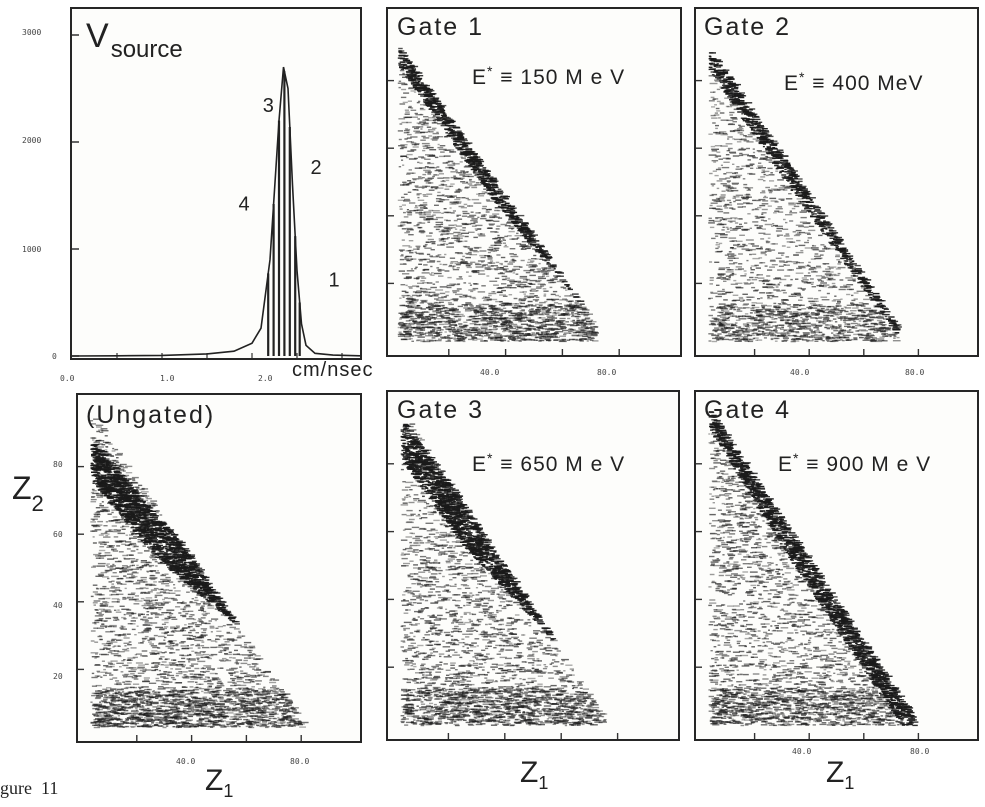 The height and width of the screenshot is (807, 985). What do you see at coordinates (334, 280) in the screenshot?
I see `vsource-gate-label-1: 1` at bounding box center [334, 280].